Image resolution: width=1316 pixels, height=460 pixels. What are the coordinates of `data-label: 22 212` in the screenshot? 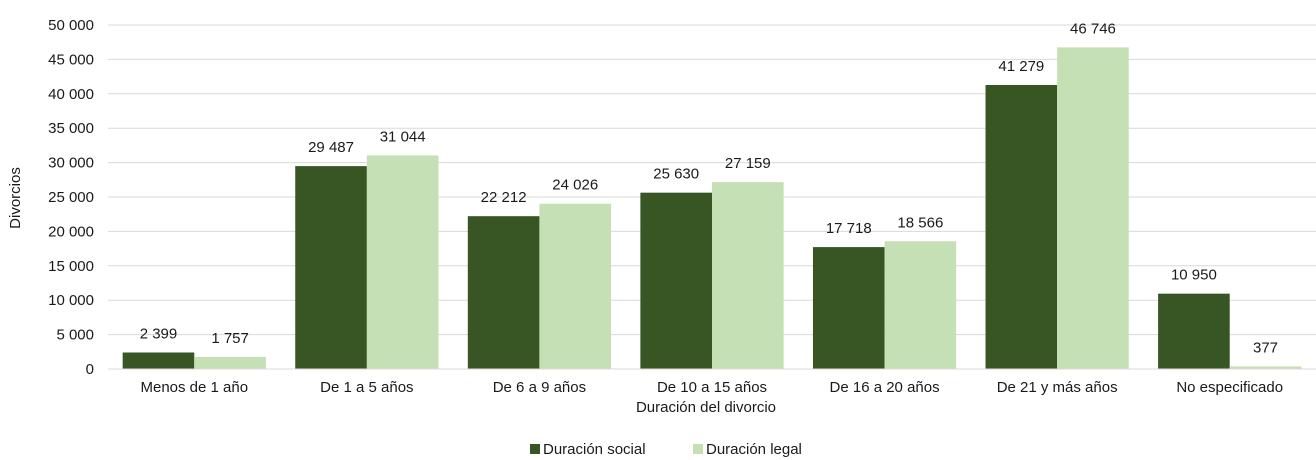 It's located at (504, 197).